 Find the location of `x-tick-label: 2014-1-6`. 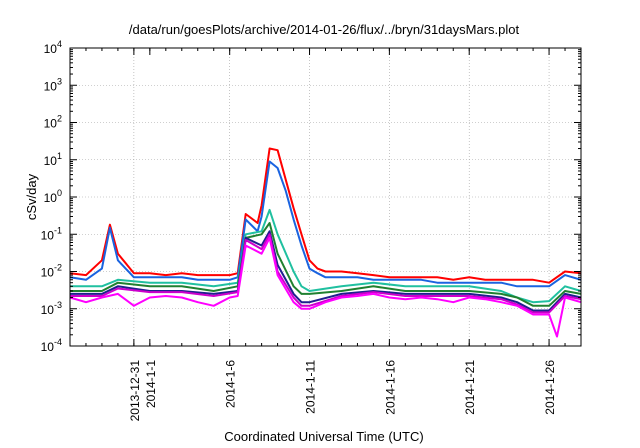

x-tick-label: 2014-1-6 is located at coordinates (231, 384).